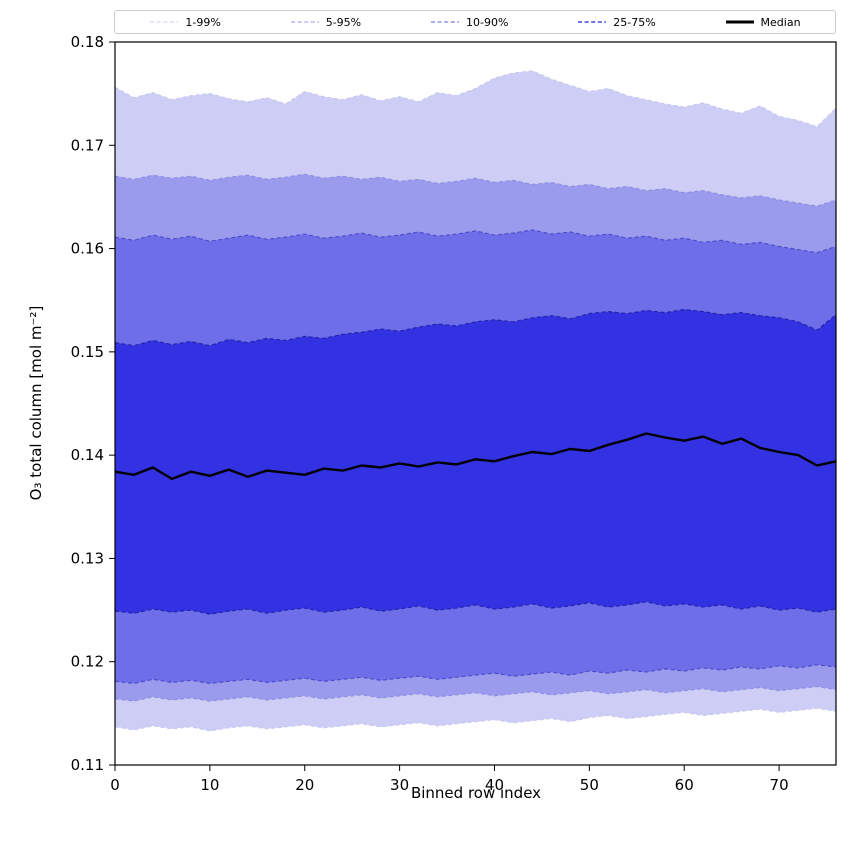  What do you see at coordinates (779, 785) in the screenshot?
I see `x-tick-label: 70` at bounding box center [779, 785].